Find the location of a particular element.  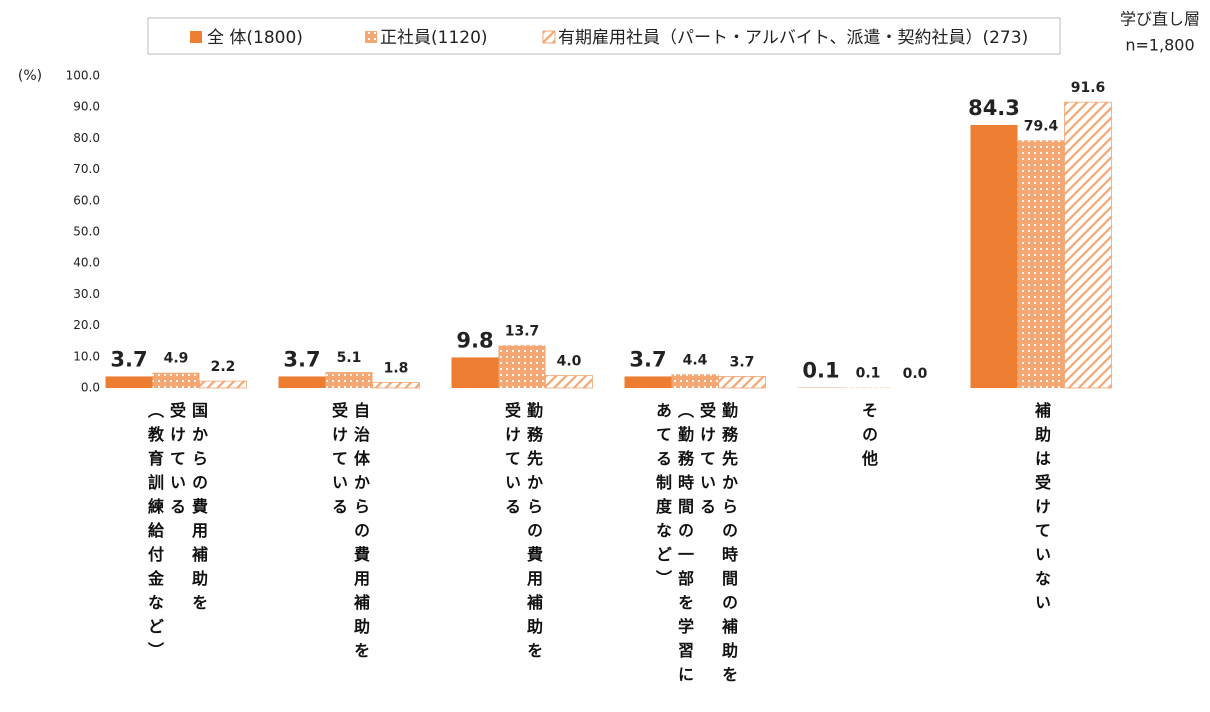

value-label: 0.0 is located at coordinates (915, 374).